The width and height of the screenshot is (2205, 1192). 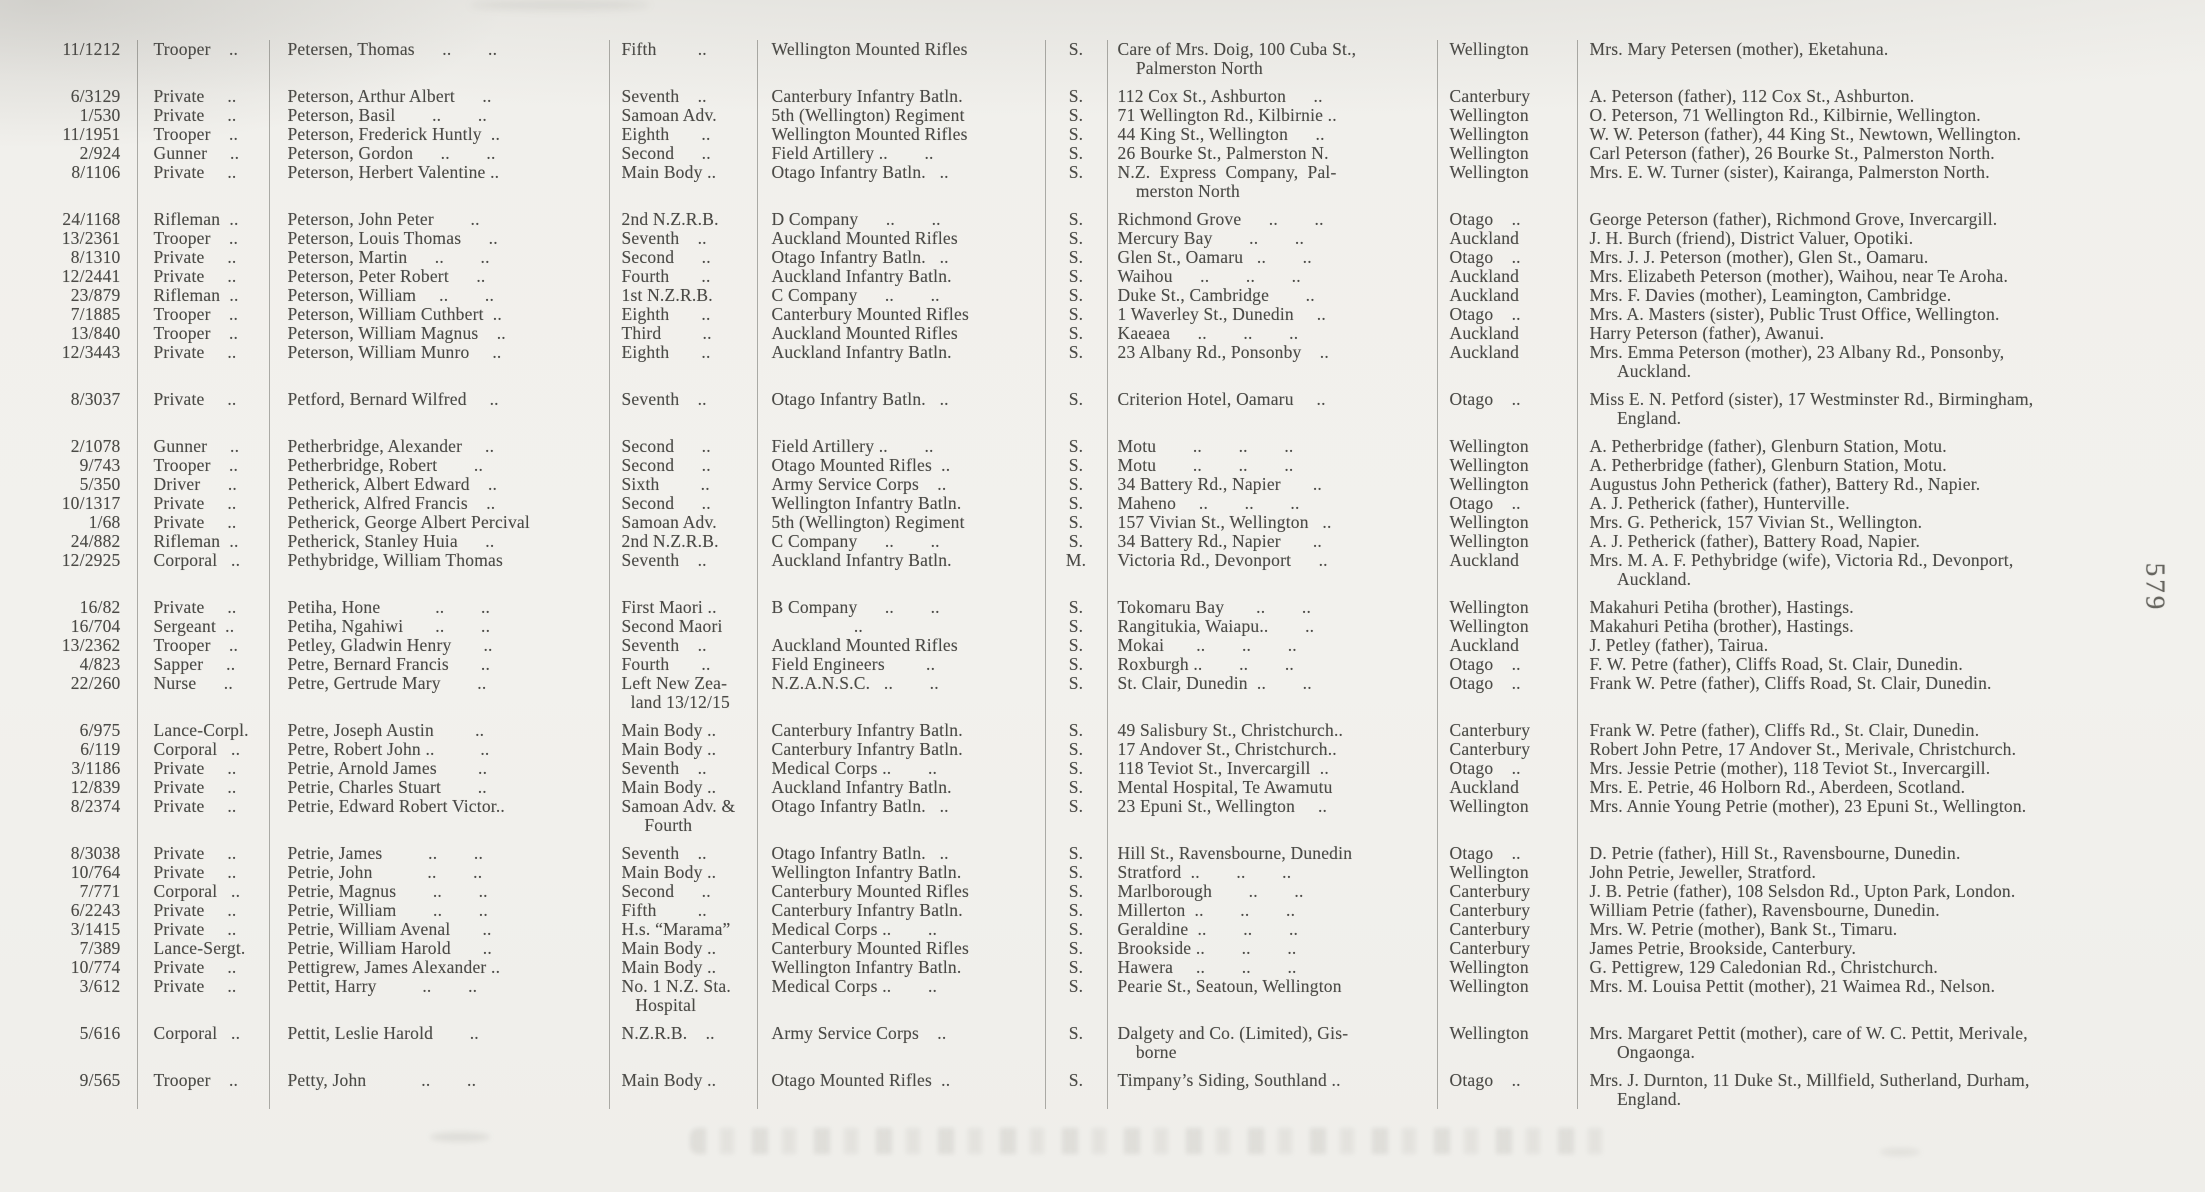 What do you see at coordinates (1707, 333) in the screenshot?
I see `cell-next-of-kin: Harry Peterson (father), Awanui.` at bounding box center [1707, 333].